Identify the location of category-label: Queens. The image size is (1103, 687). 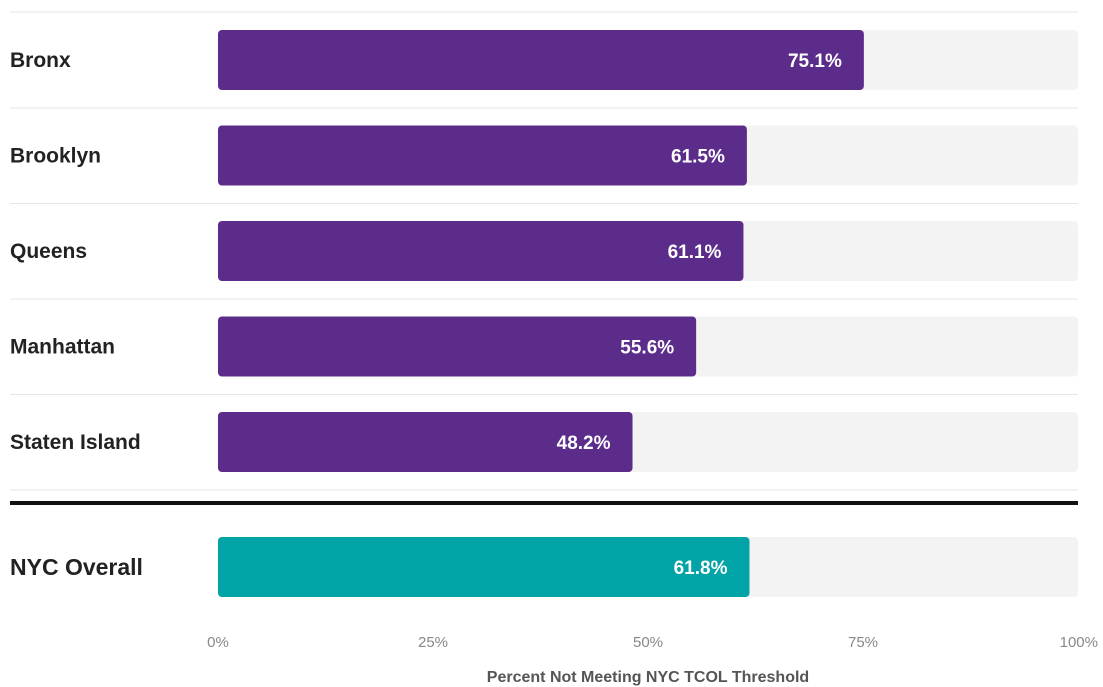
(48, 251).